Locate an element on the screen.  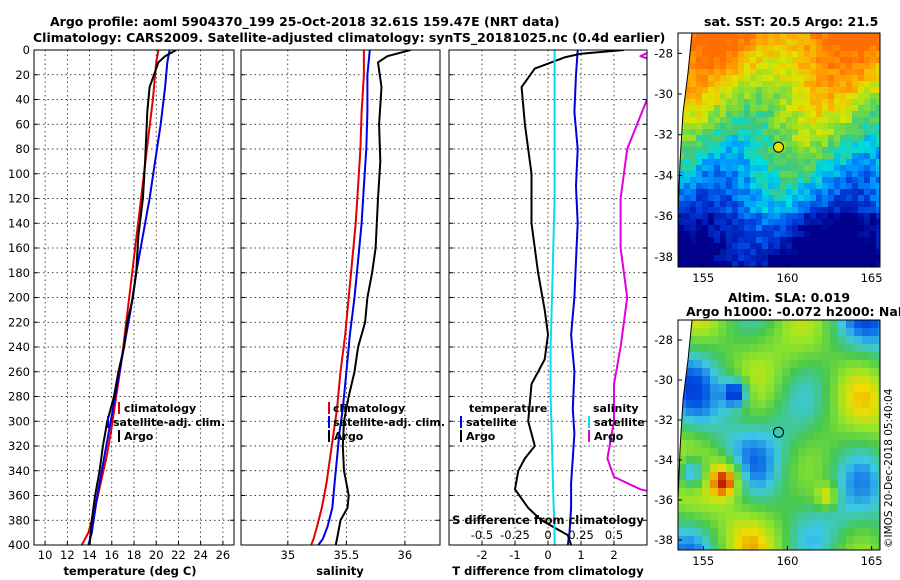
series-line-argo is located at coordinates (372, 297).